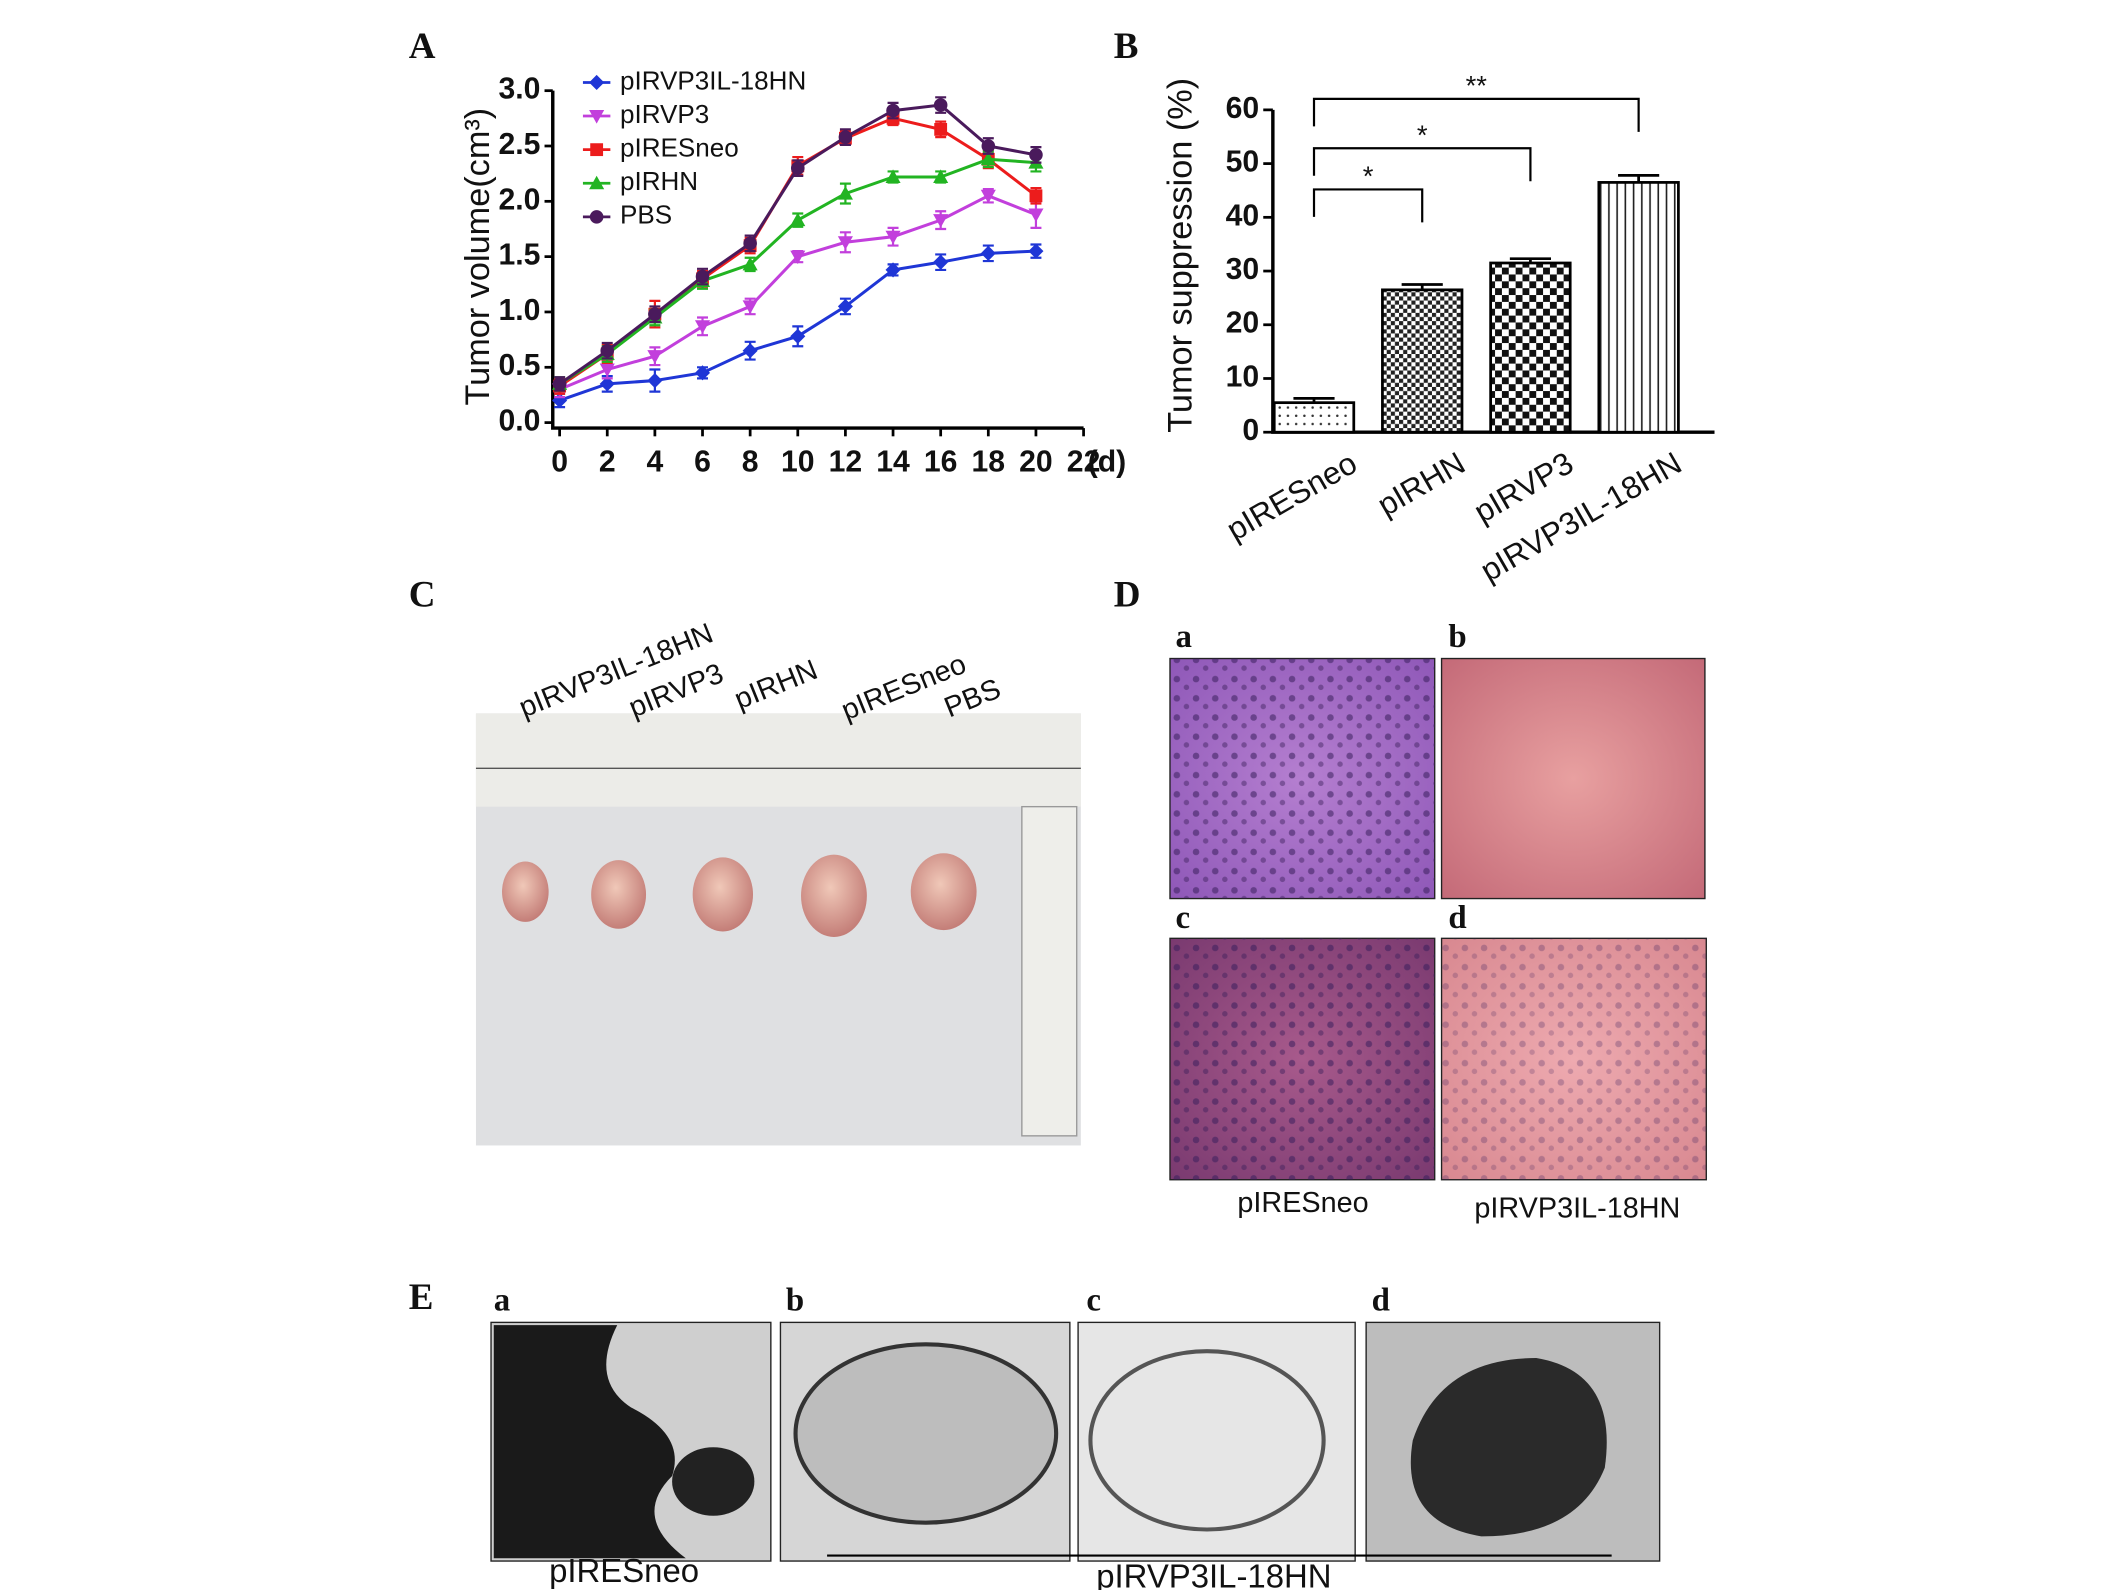 This screenshot has height=1590, width=2126. Describe the element at coordinates (846, 462) in the screenshot. I see `x-tick-label: 12` at that location.